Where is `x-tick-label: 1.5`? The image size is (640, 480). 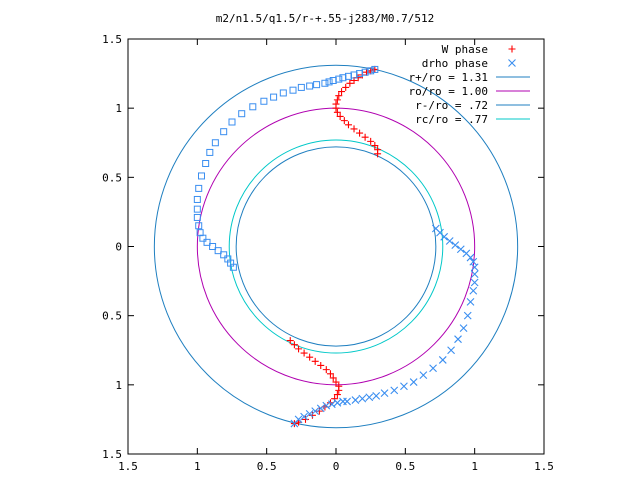
x-tick-label: 1.5 is located at coordinates (544, 466).